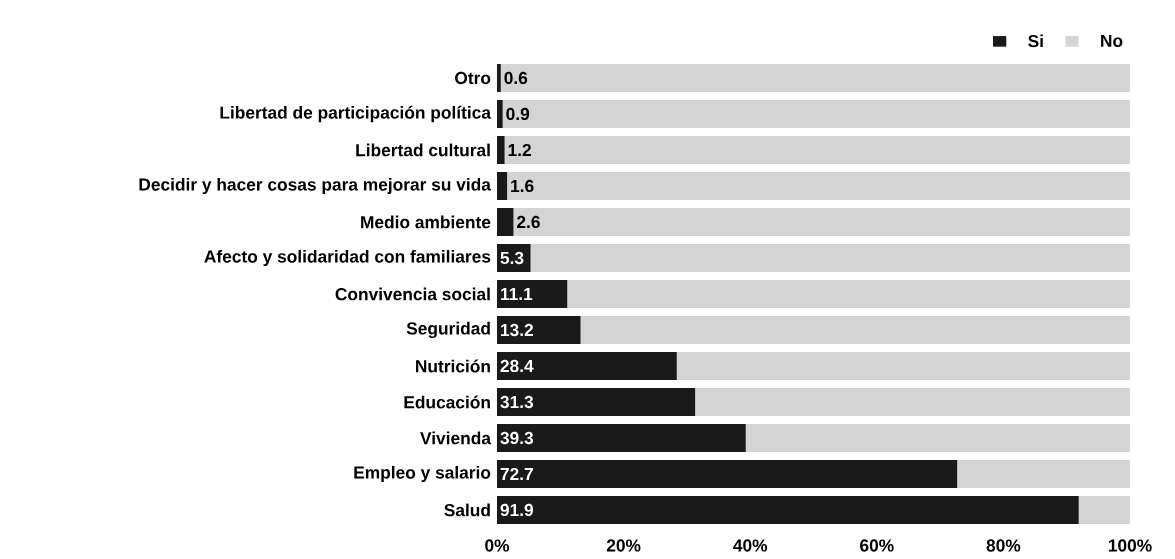  Describe the element at coordinates (347, 258) in the screenshot. I see `y-tick-label: Afecto y solidaridad con familiares` at that location.